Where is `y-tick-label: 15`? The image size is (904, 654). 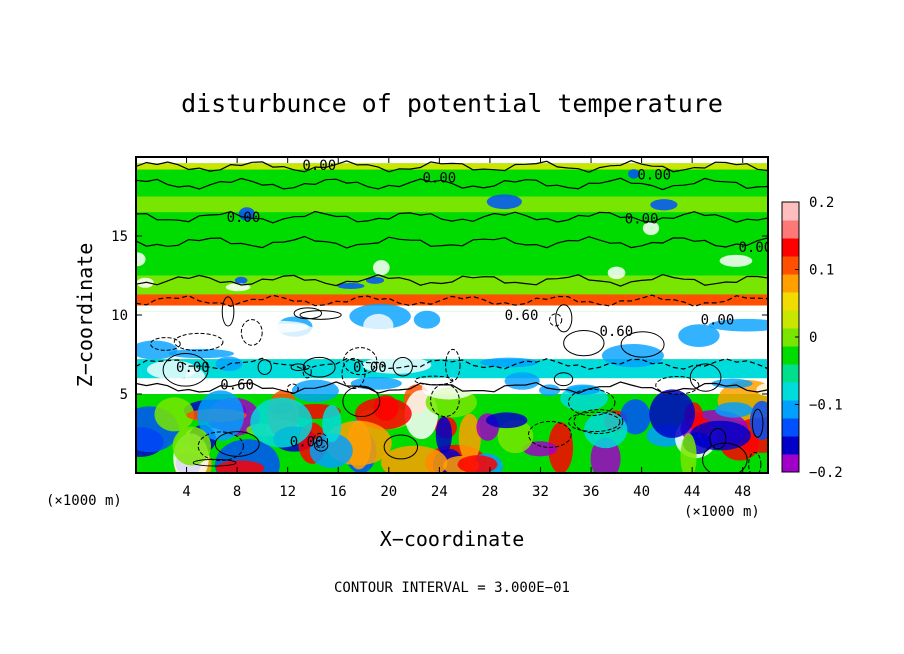 y-tick-label: 15 is located at coordinates (119, 237).